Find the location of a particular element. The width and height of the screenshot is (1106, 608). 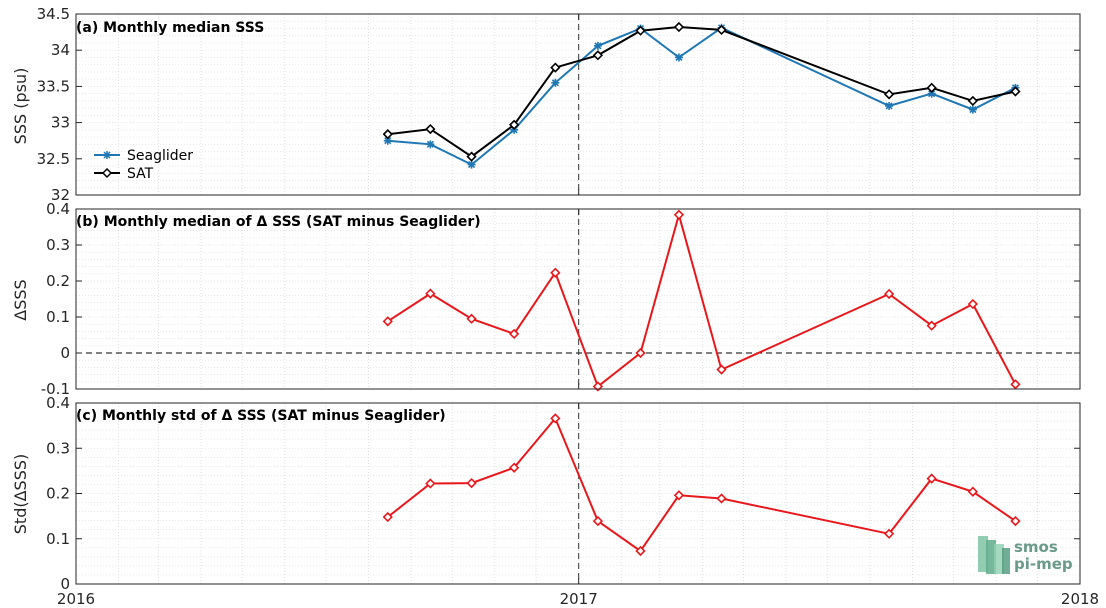

y-tick-label: -0.1 is located at coordinates (55, 389).